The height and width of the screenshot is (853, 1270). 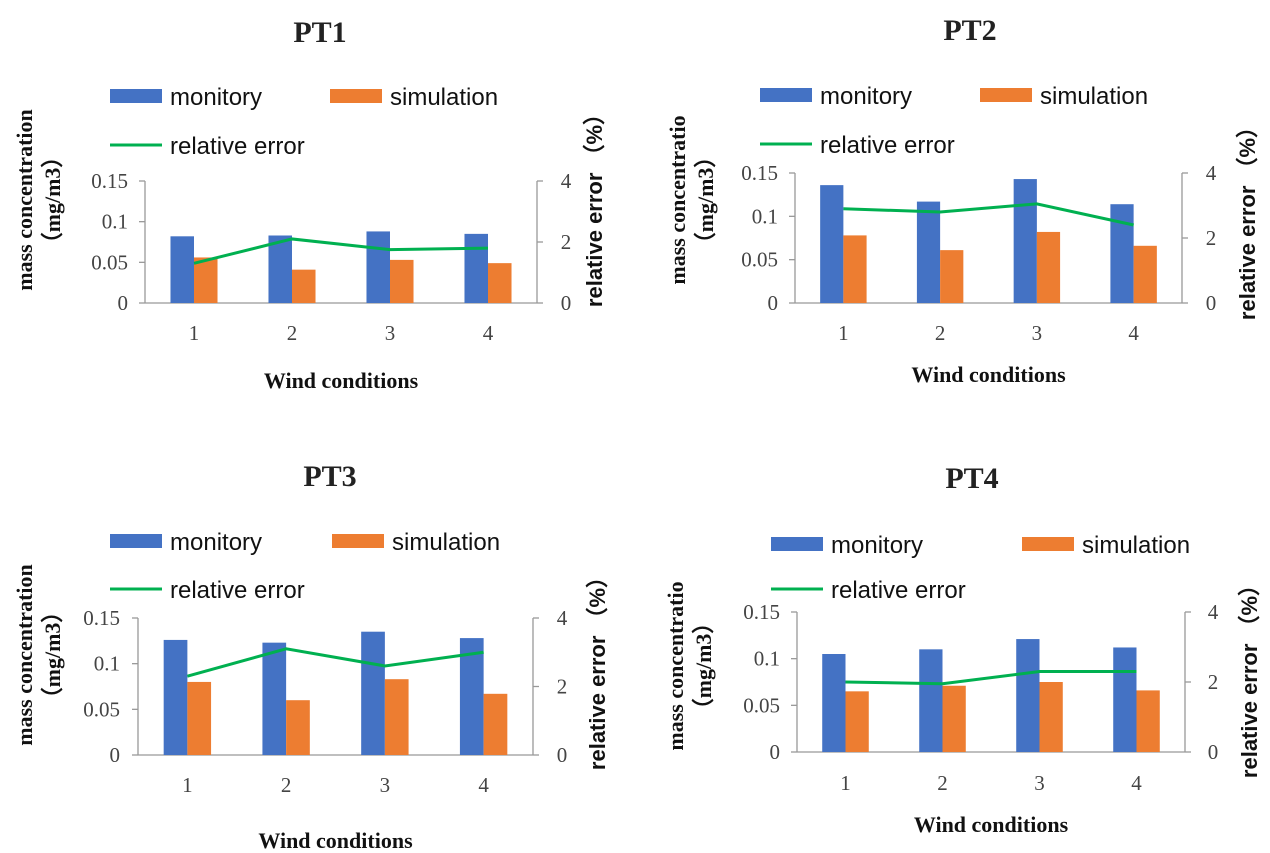 What do you see at coordinates (319, 32) in the screenshot?
I see `chart-title: PT1` at bounding box center [319, 32].